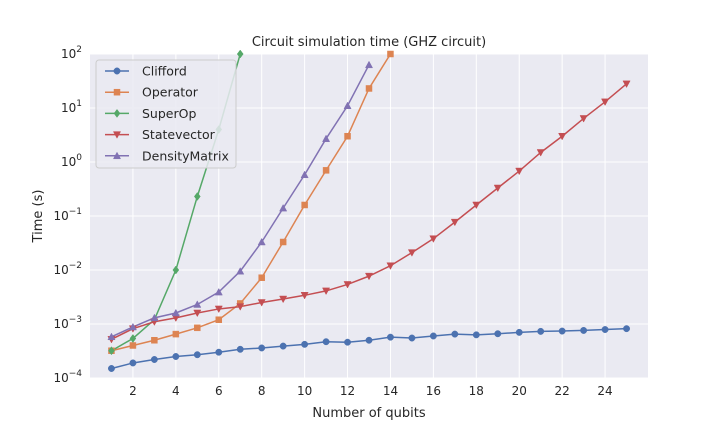  What do you see at coordinates (133, 391) in the screenshot?
I see `x-tick-label: 2` at bounding box center [133, 391].